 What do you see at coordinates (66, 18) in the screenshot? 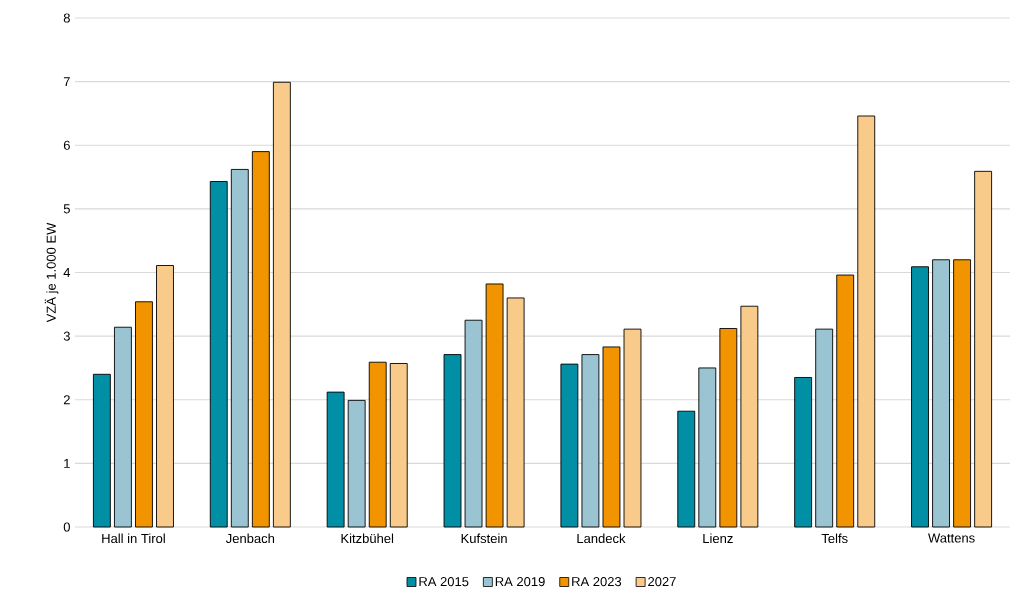
I see `y-tick-label: 8` at bounding box center [66, 18].